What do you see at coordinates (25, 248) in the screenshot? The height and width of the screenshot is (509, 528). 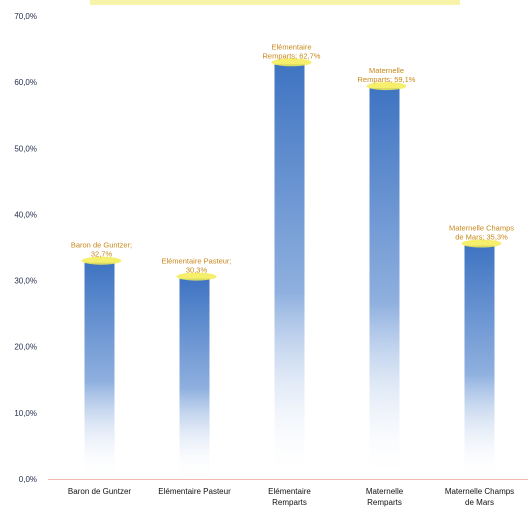 I see `y-axis: 0,0% 10,0% 20,0% 30,0% 40,0% 50,0% 60,0% 70,0%` at bounding box center [25, 248].